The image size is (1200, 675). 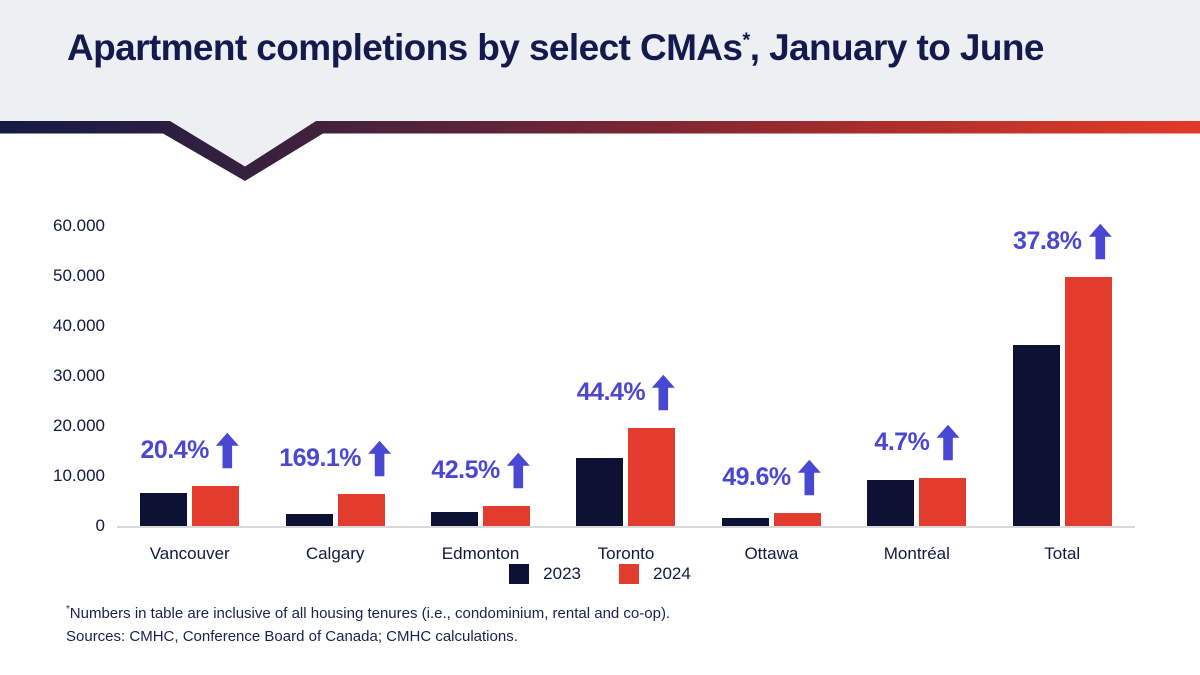 I want to click on category-label: Ottawa, so click(x=771, y=553).